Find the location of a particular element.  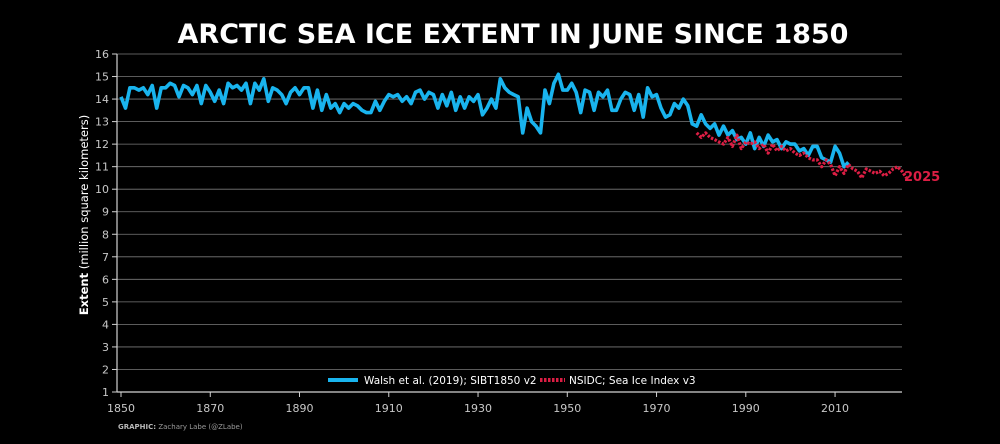

chart-title: ARCTIC SEA ICE EXTENT IN JUNE SINCE 1850 is located at coordinates (513, 34).